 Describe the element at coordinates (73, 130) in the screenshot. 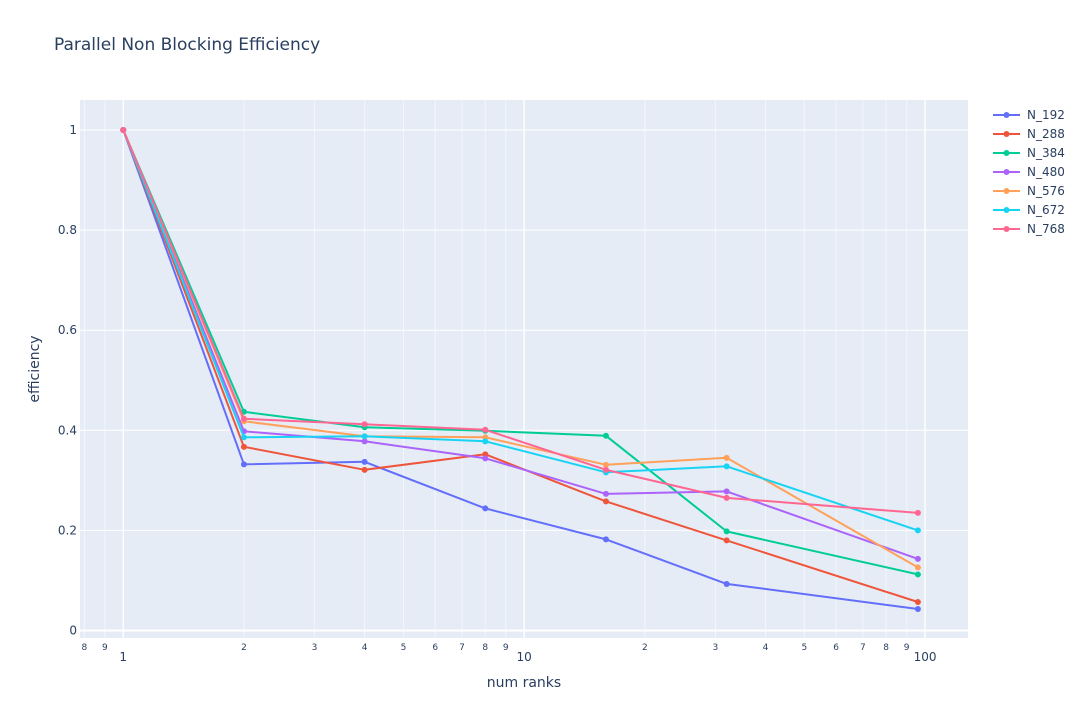

I see `y-tick-label: 1` at that location.